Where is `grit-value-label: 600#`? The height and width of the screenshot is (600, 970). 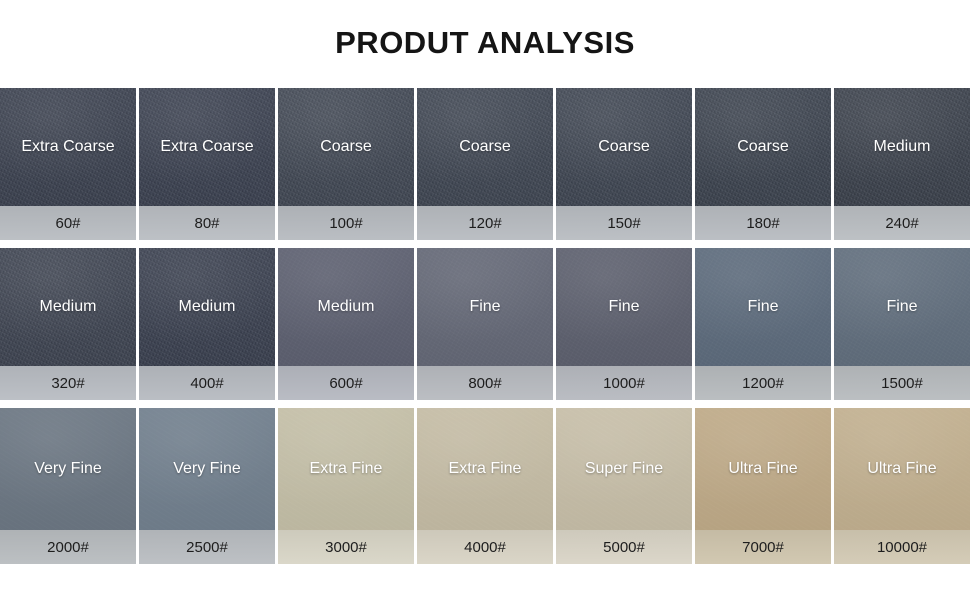 grit-value-label: 600# is located at coordinates (346, 383).